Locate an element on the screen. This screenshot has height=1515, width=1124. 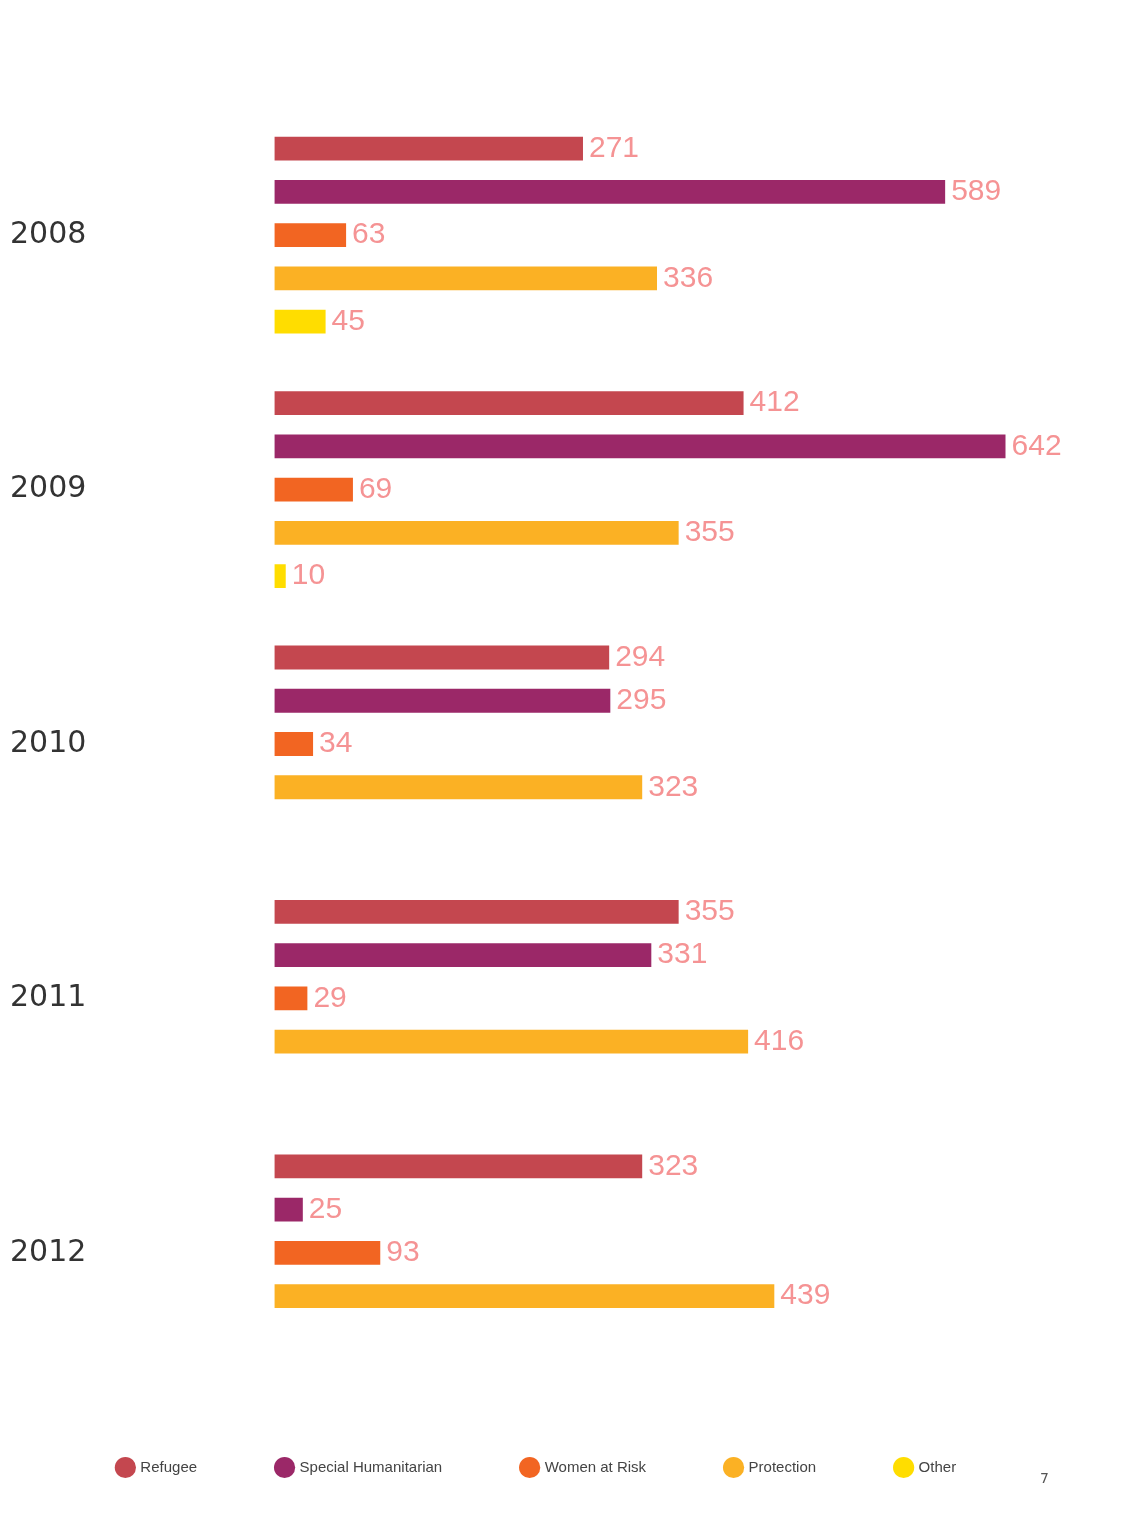
y-tick-label: 2011 is located at coordinates (48, 996).